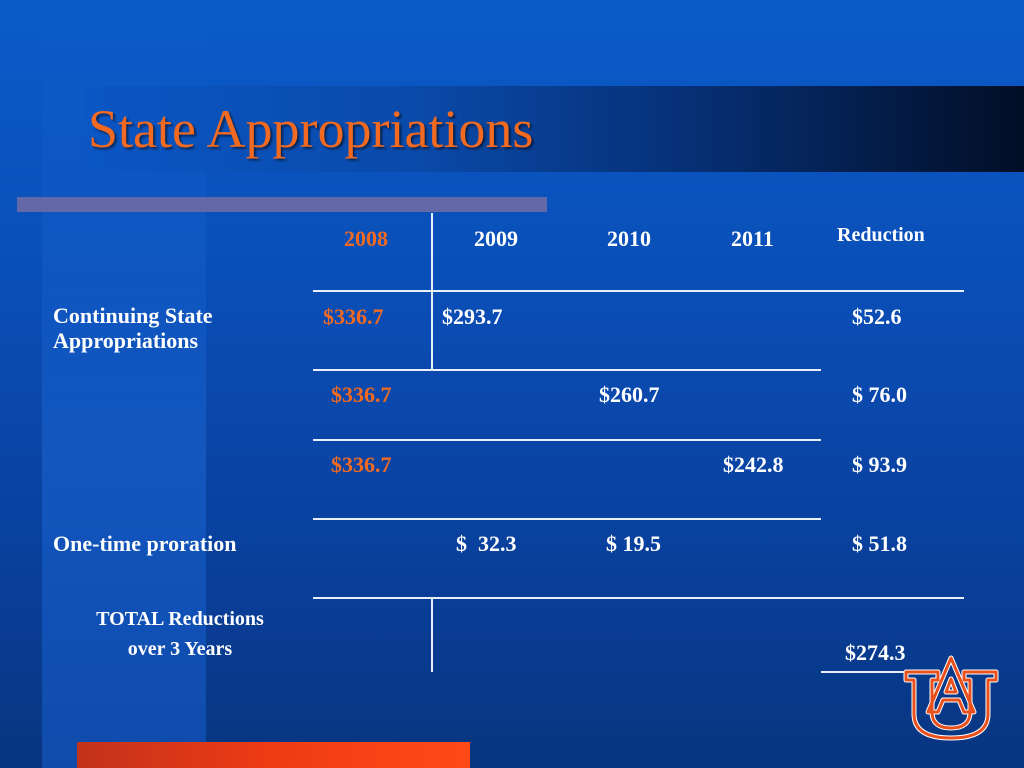  I want to click on title-underline-bar, so click(282, 204).